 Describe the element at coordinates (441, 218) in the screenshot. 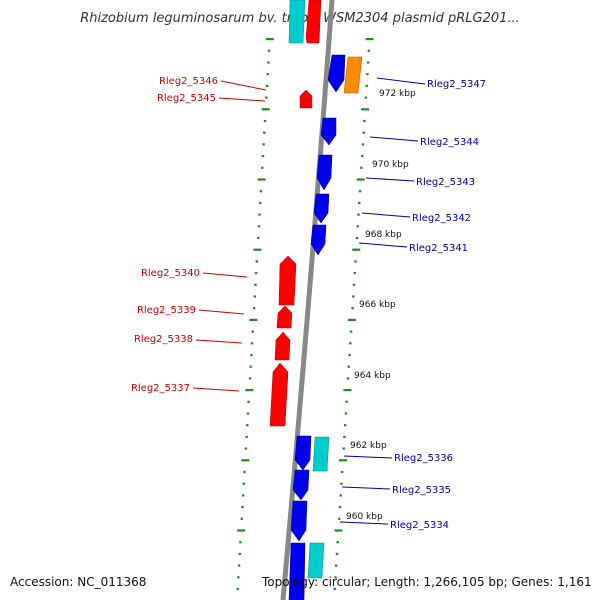

I see `gene-label-rleg2-5342: Rleg2_5342` at that location.